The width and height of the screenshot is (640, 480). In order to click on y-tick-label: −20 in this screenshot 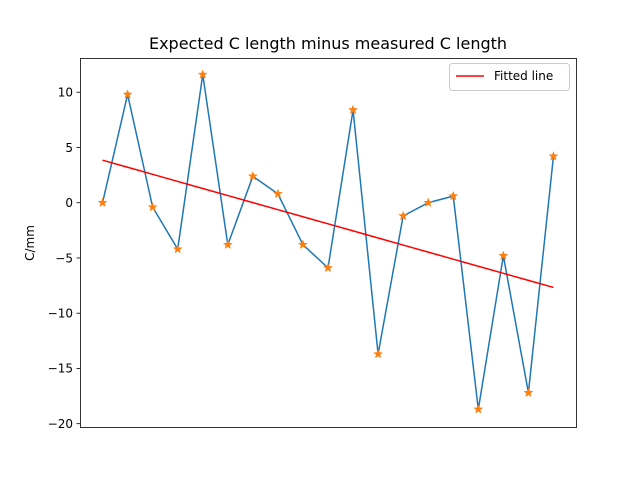, I will do `click(60, 424)`.